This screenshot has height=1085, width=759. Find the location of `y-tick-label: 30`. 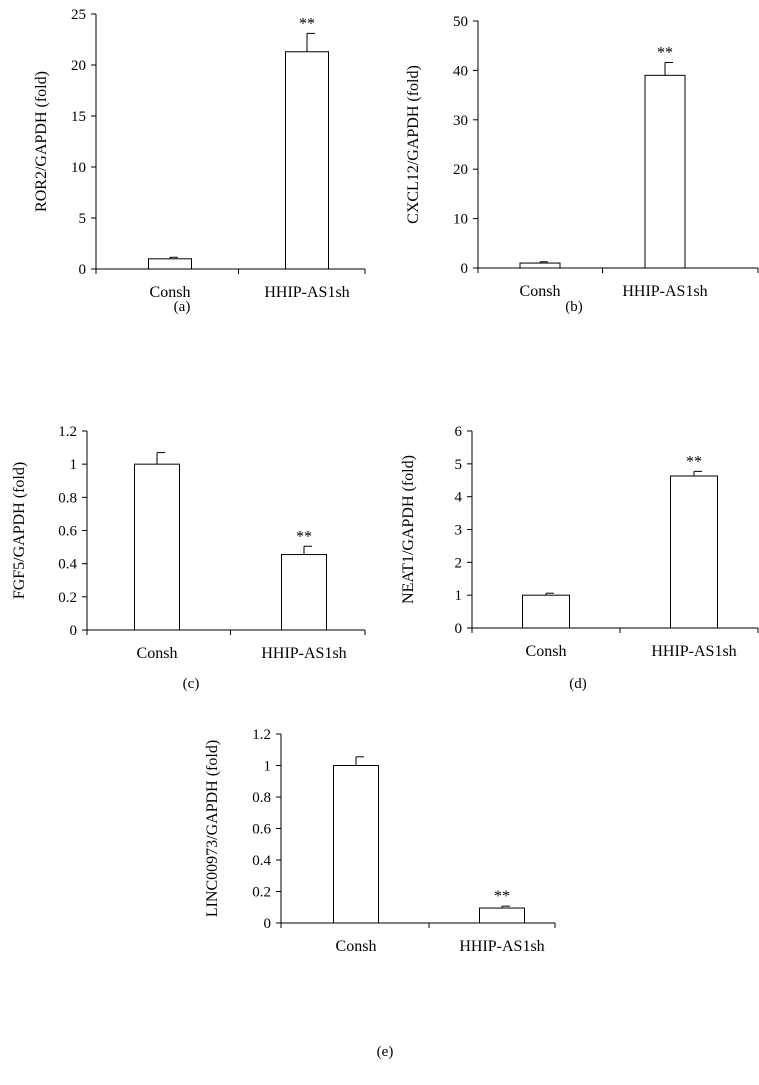

y-tick-label: 30 is located at coordinates (460, 121).